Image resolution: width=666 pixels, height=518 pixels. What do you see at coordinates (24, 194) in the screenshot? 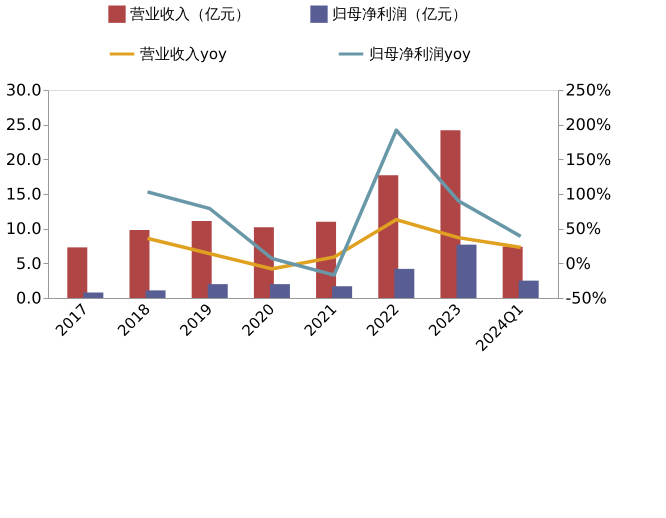
I see `y-tick-label: 15.0` at bounding box center [24, 194].